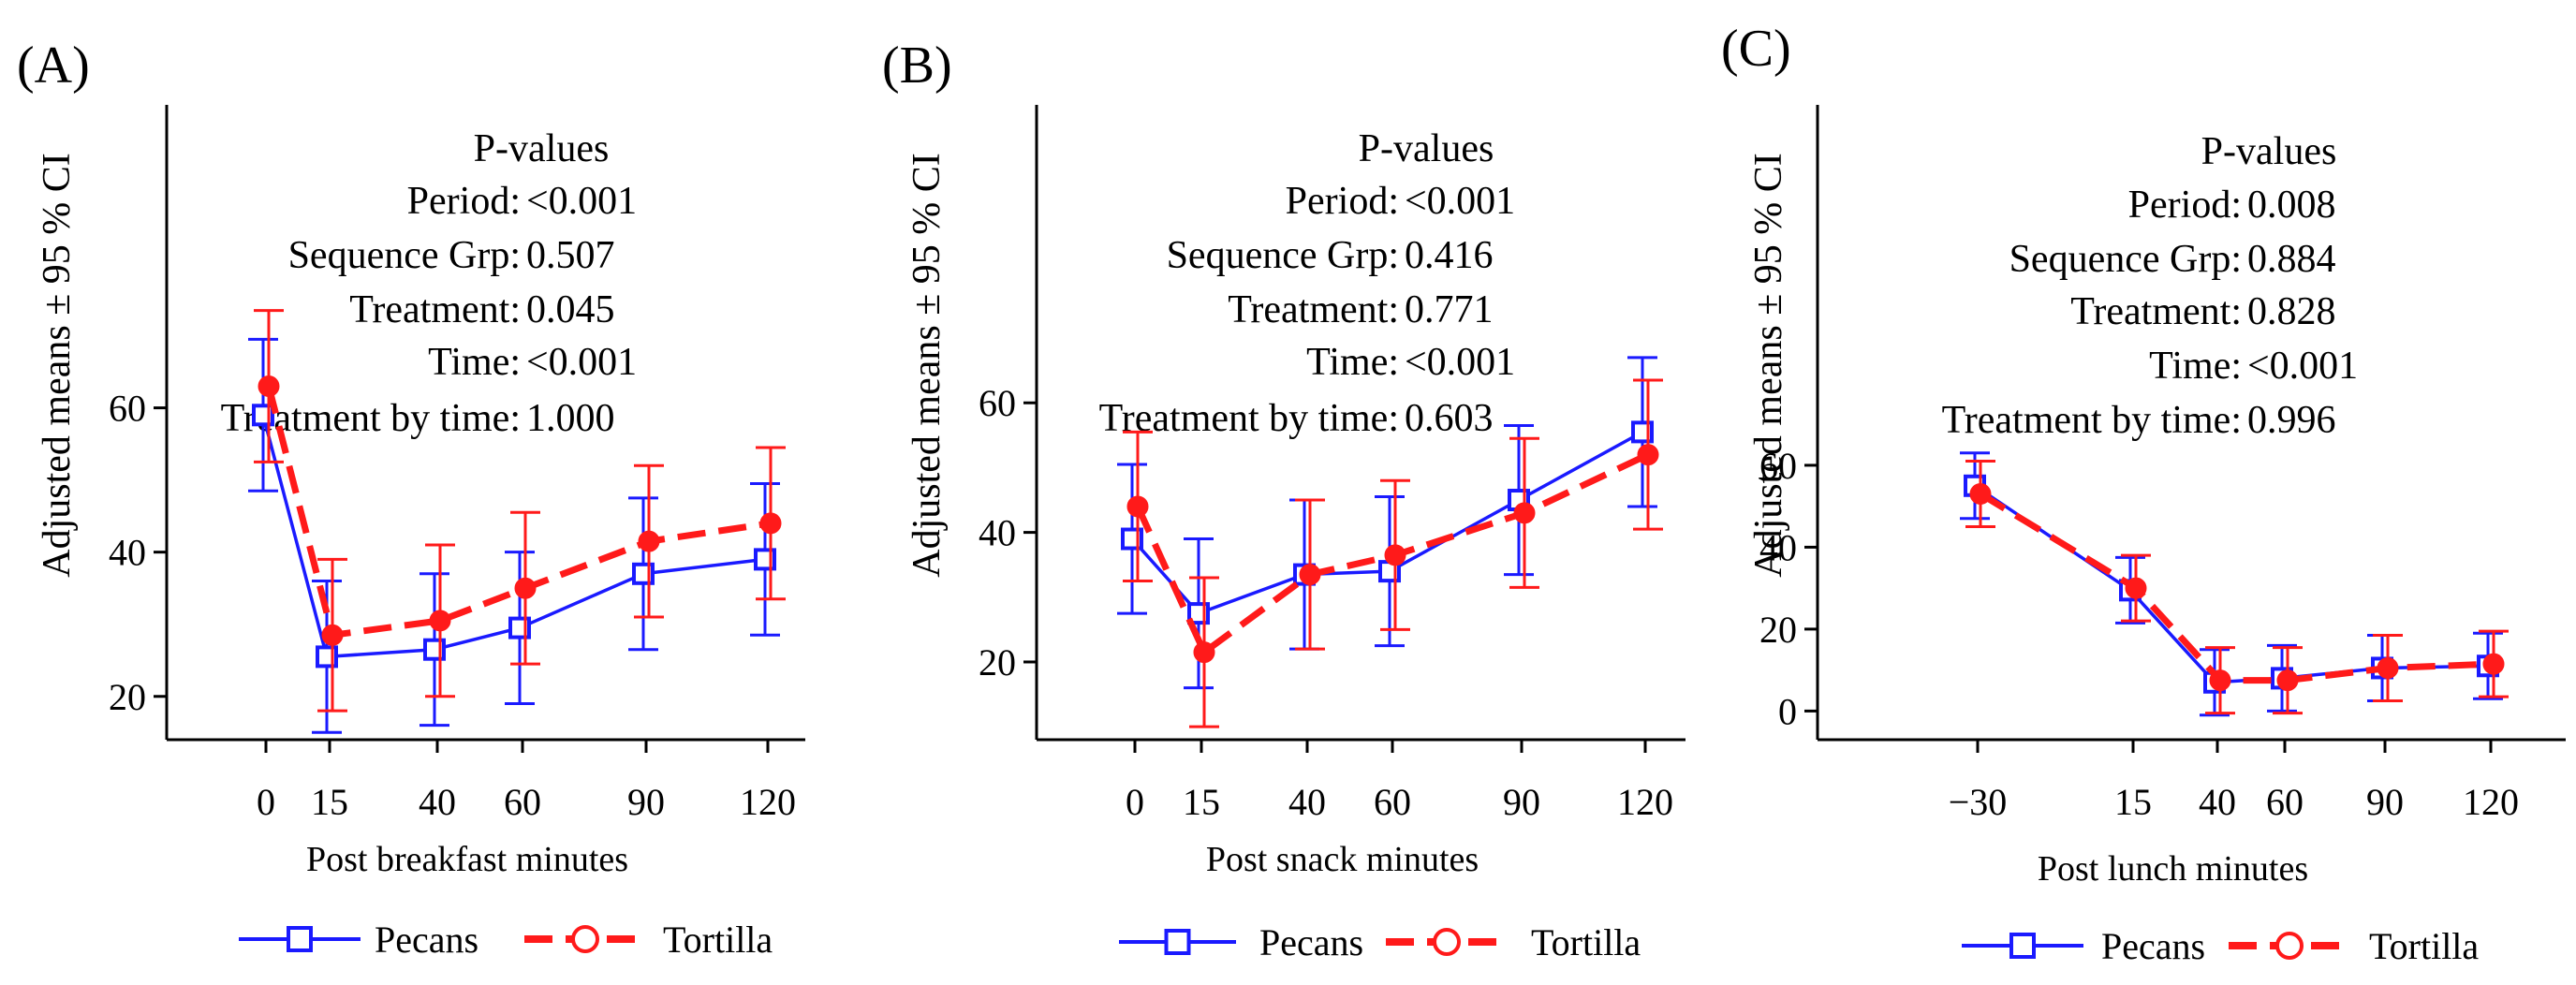  What do you see at coordinates (570, 309) in the screenshot?
I see `pvalue-value: 0.045` at bounding box center [570, 309].